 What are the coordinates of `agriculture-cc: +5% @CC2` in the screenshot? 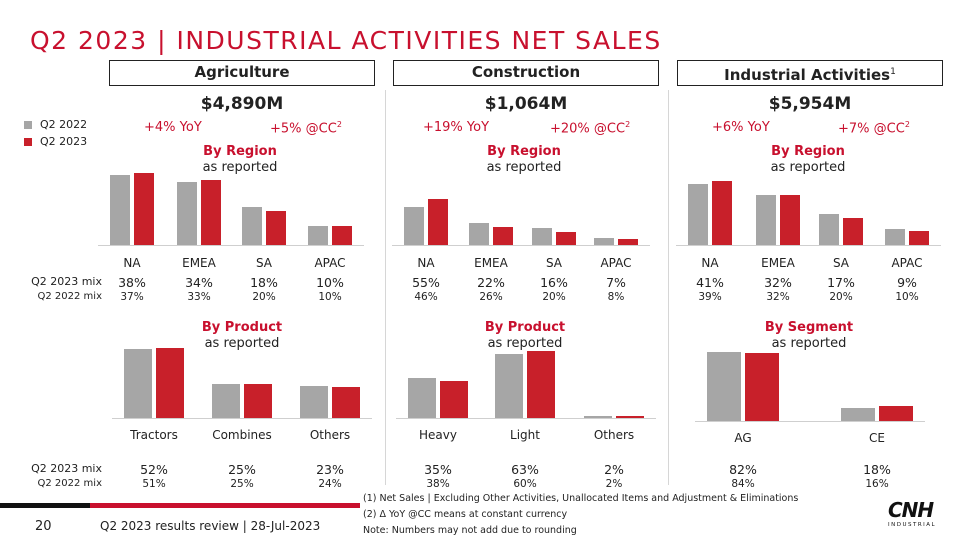 It's located at (306, 128).